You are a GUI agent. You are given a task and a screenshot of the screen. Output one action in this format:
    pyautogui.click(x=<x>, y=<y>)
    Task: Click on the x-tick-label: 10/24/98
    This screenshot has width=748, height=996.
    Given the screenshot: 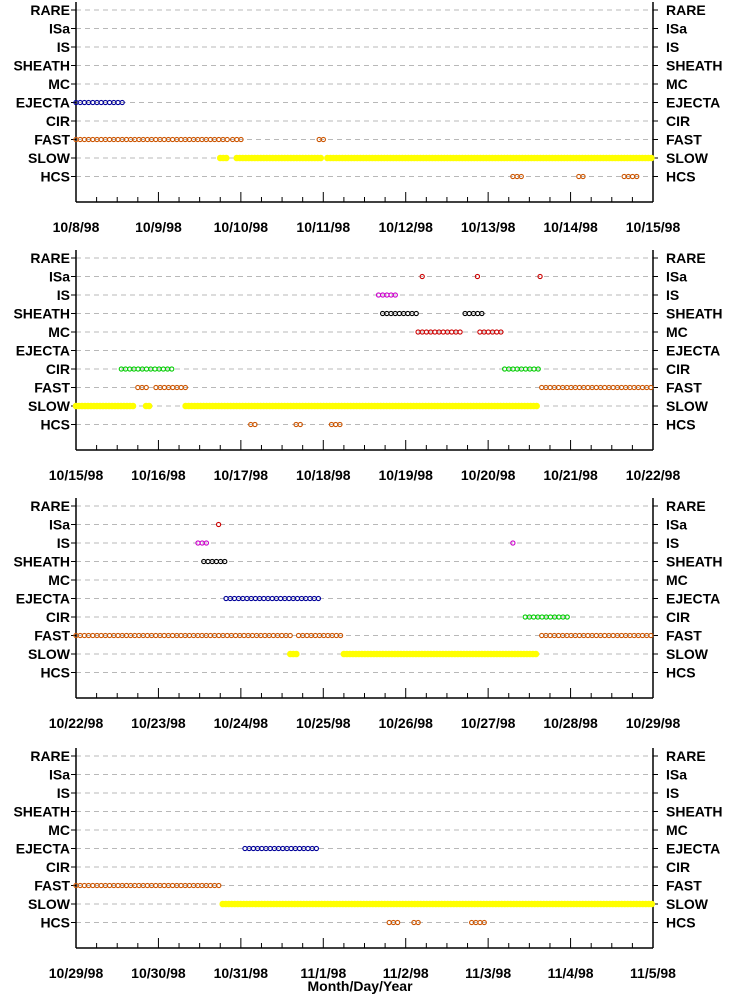 What is the action you would take?
    pyautogui.click(x=241, y=723)
    